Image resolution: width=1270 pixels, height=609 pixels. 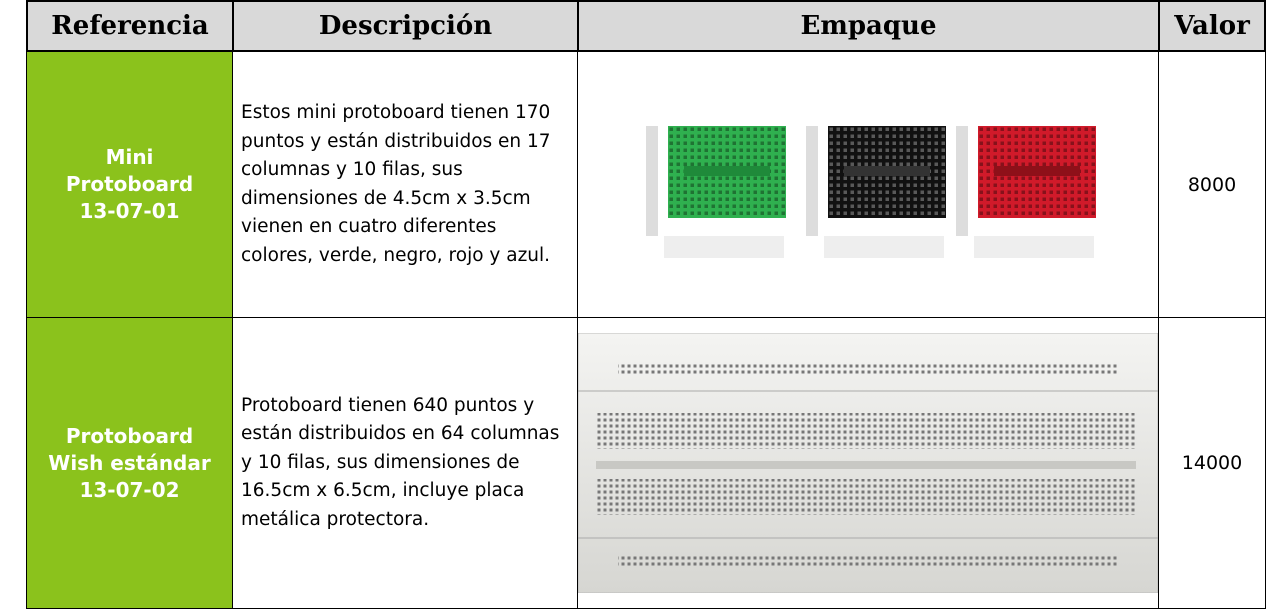 What do you see at coordinates (871, 191) in the screenshot?
I see `mini-protoboard-image` at bounding box center [871, 191].